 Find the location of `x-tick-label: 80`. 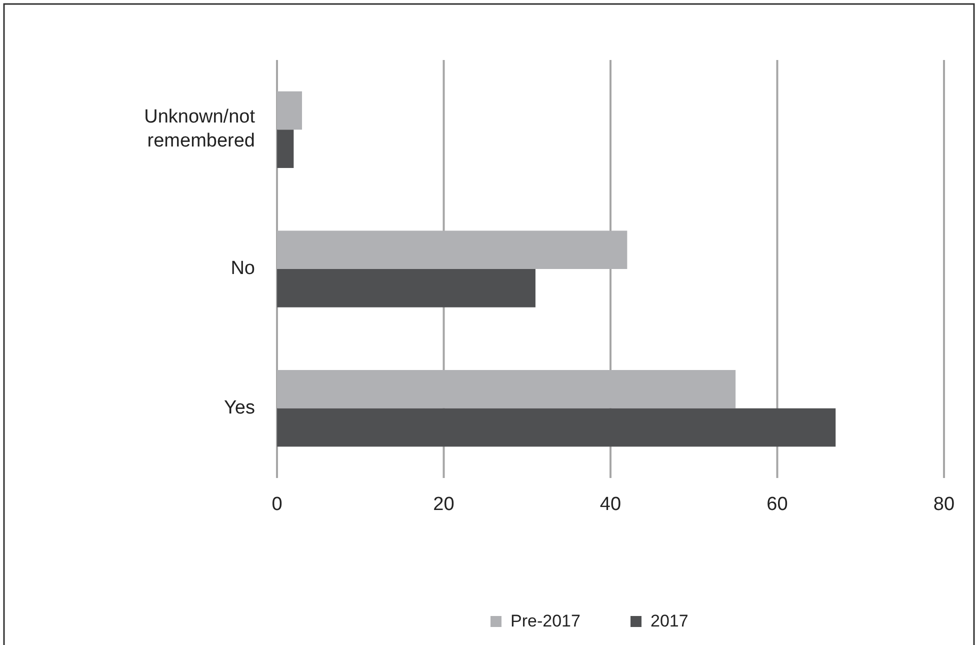

x-tick-label: 80 is located at coordinates (944, 504).